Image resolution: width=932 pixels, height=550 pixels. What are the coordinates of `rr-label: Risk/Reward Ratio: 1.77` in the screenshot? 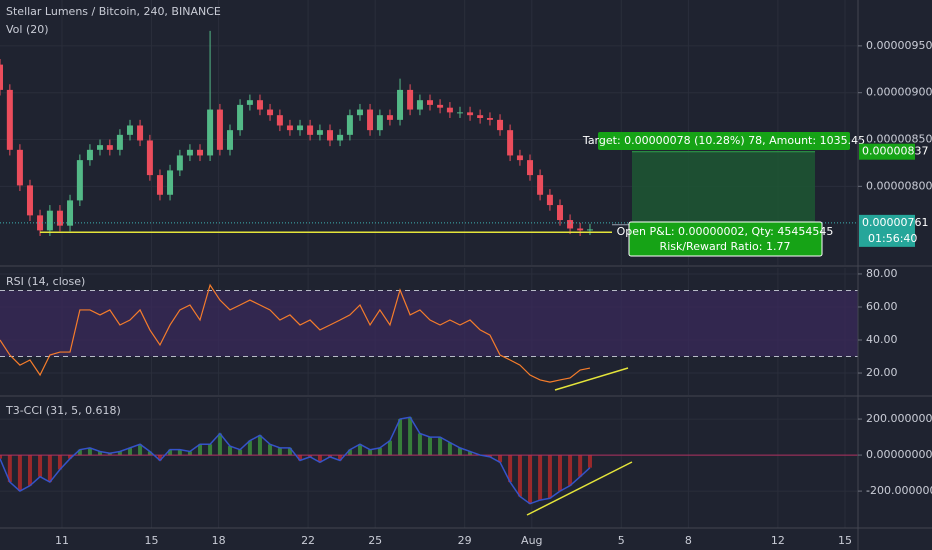 It's located at (725, 246).